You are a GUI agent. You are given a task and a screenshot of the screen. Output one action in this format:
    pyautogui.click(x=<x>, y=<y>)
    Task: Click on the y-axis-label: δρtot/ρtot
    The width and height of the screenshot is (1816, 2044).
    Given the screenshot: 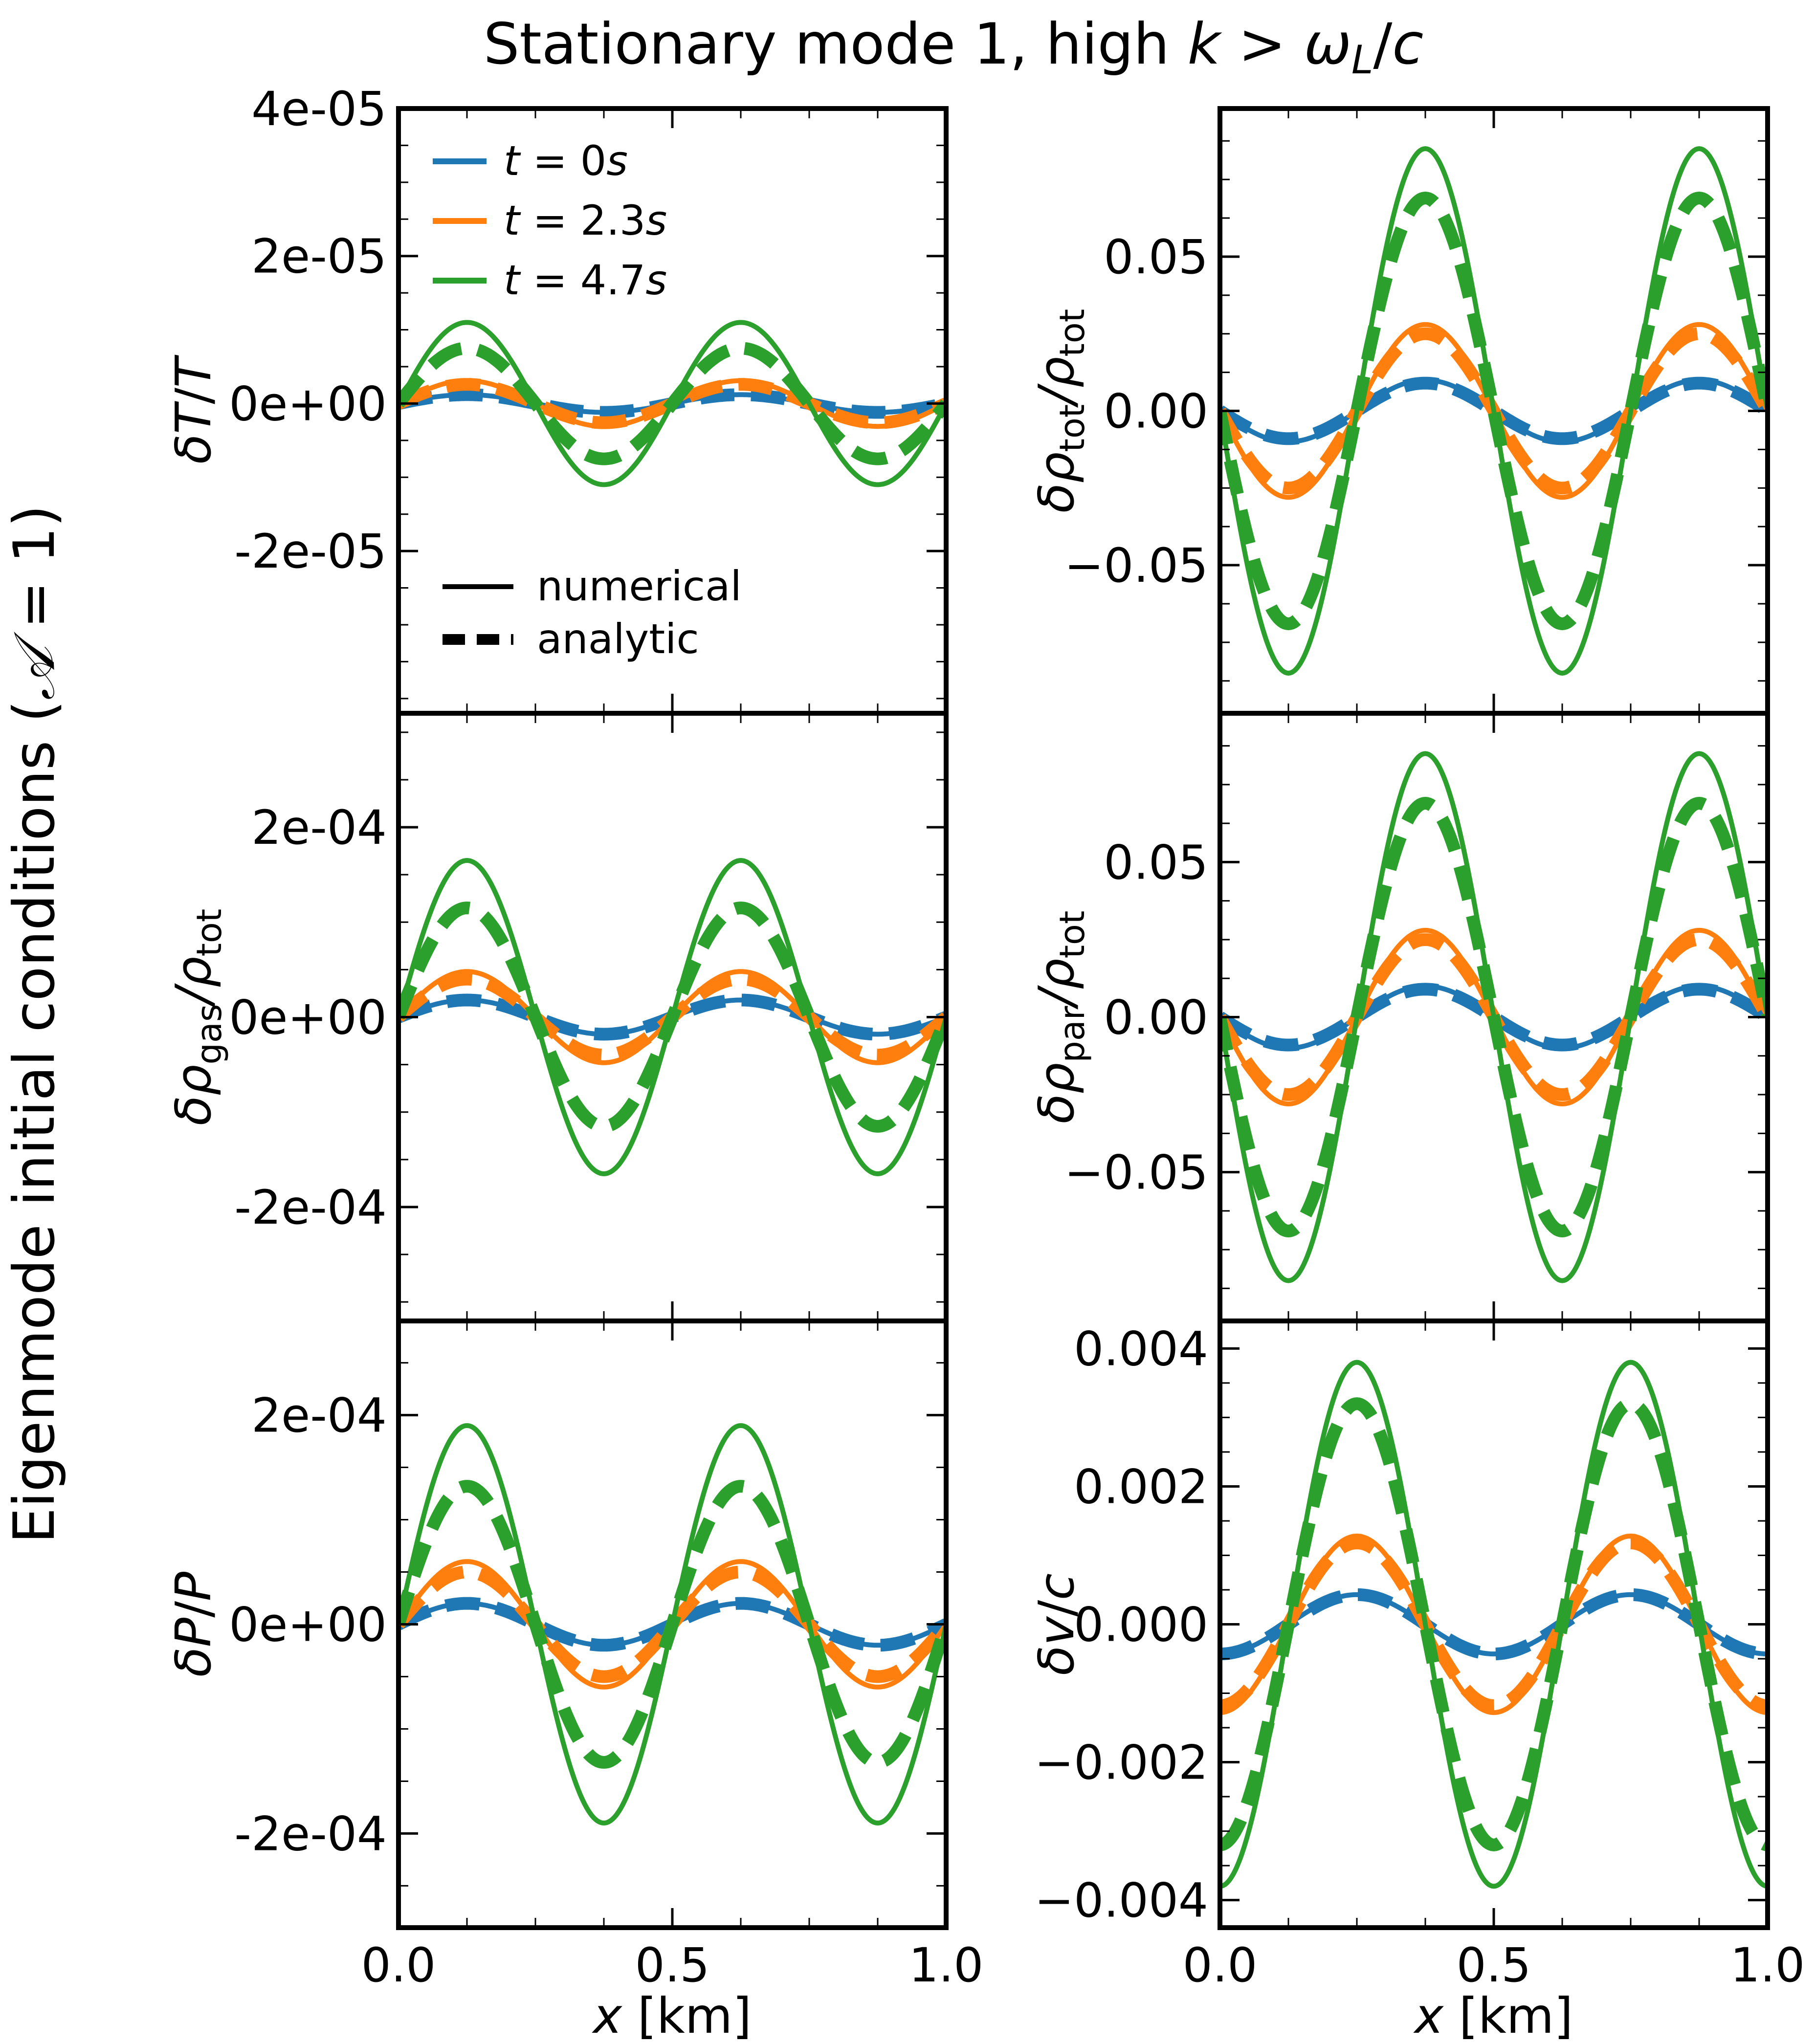 What is the action you would take?
    pyautogui.click(x=1060, y=411)
    